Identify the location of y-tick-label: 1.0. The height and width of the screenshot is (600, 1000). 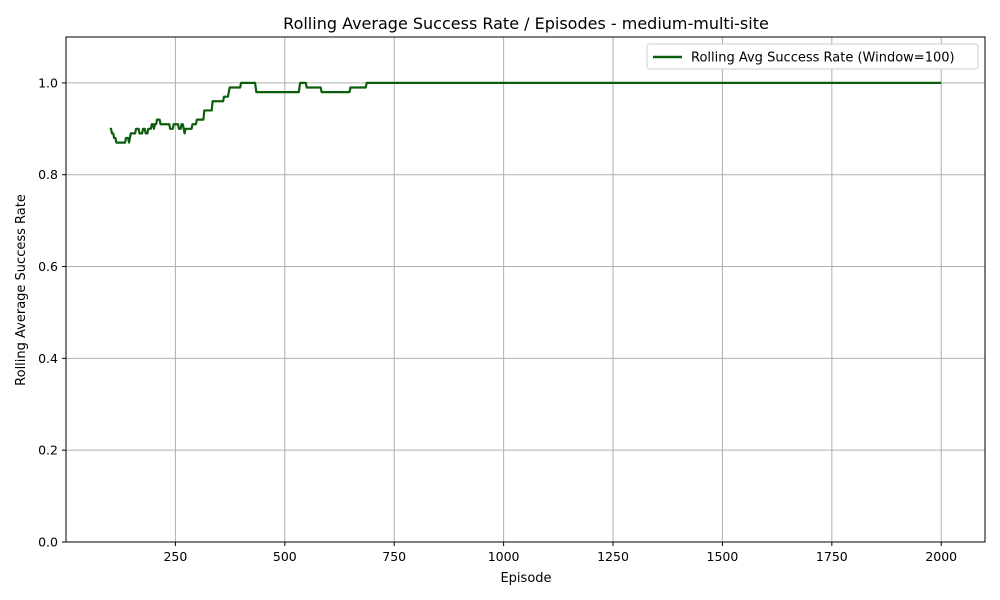
(48, 82).